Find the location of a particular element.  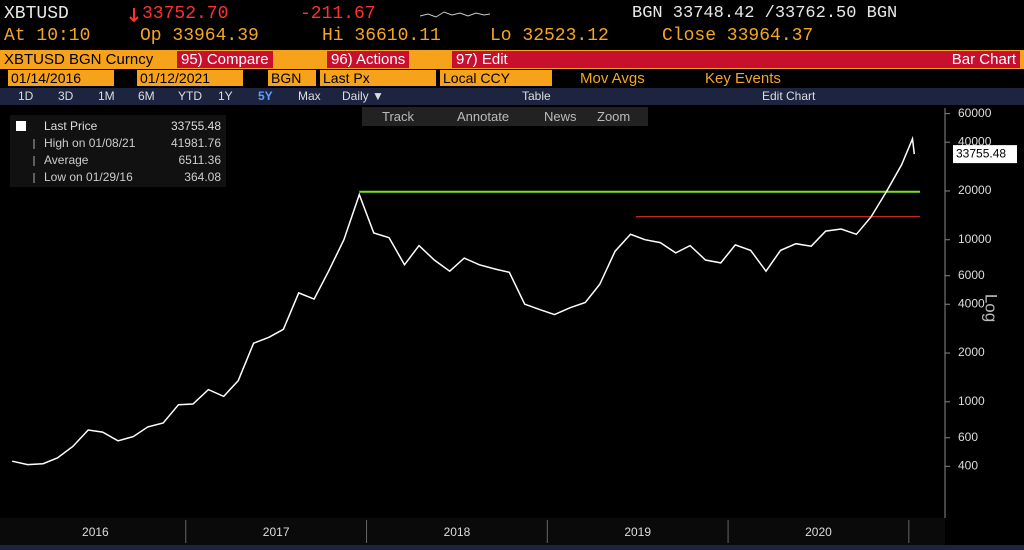

legend-box is located at coordinates (118, 151).